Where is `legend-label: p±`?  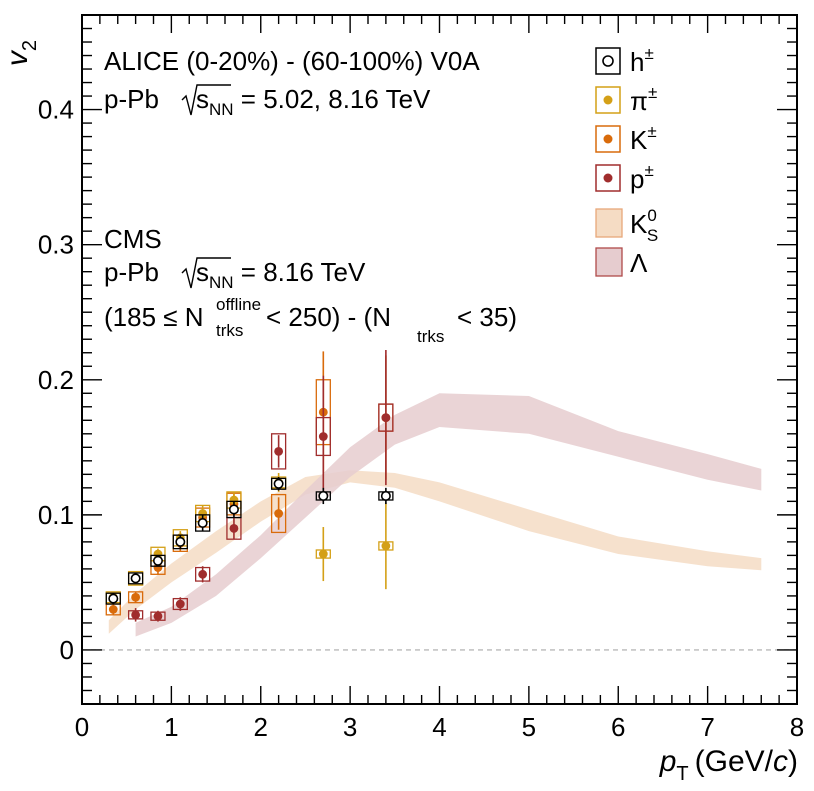 legend-label: p± is located at coordinates (642, 177).